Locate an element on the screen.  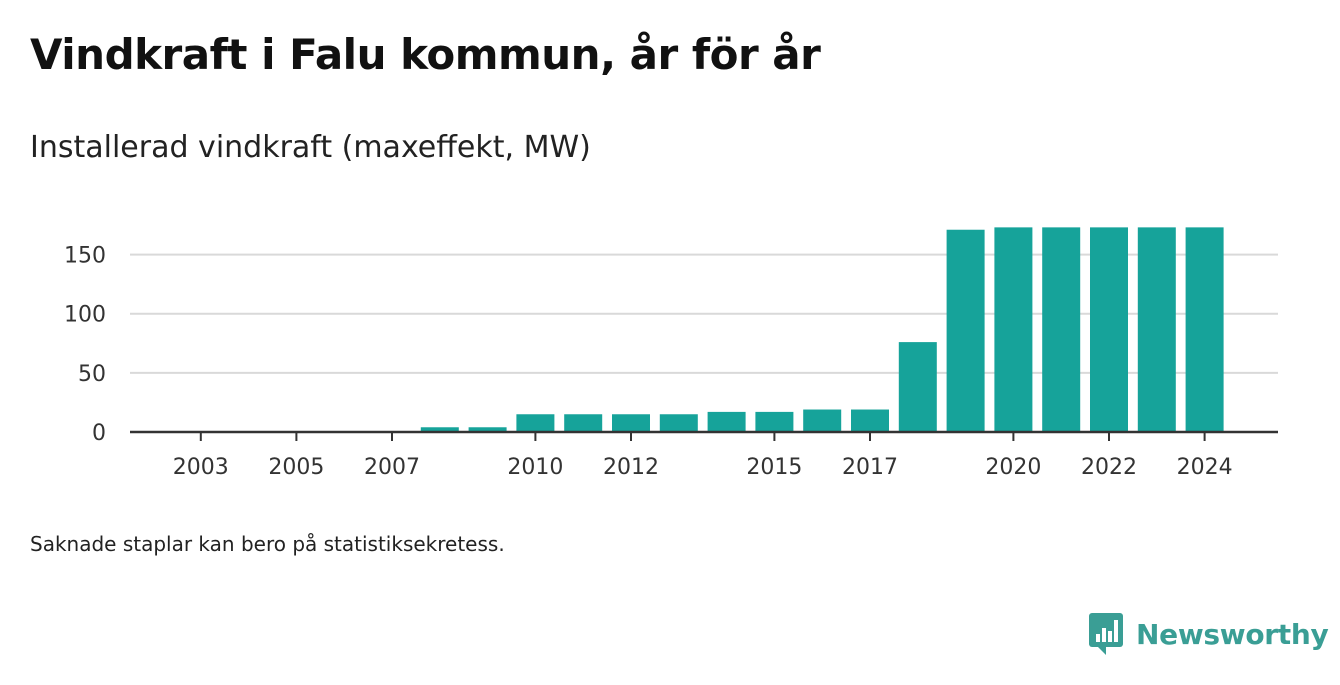
bar-2023 is located at coordinates (1156, 329).